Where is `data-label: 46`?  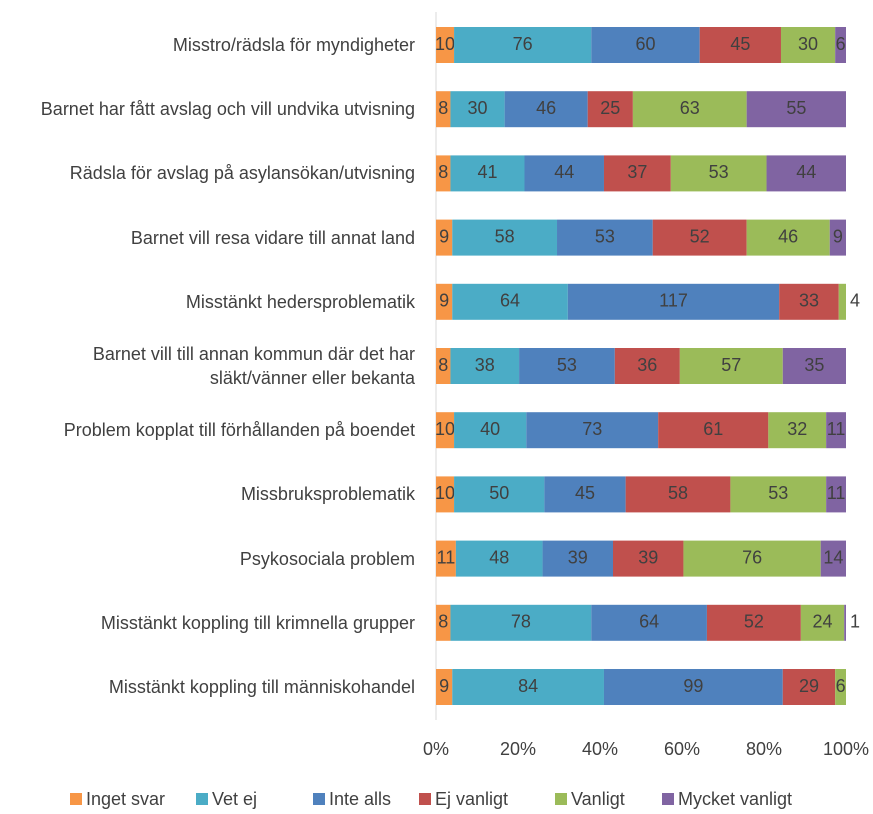 data-label: 46 is located at coordinates (788, 236).